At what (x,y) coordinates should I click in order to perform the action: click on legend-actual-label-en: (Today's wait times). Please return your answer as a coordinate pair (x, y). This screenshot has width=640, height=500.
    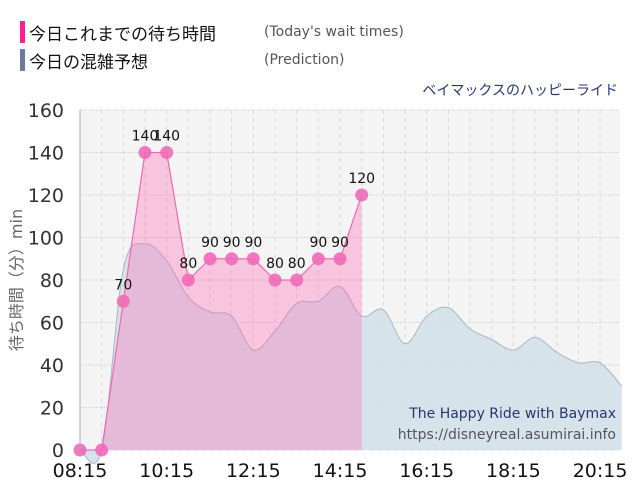
    Looking at the image, I should click on (334, 32).